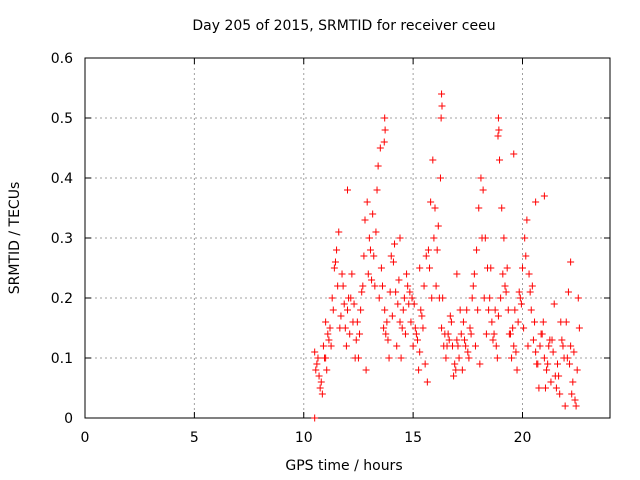  What do you see at coordinates (62, 119) in the screenshot?
I see `y-tick-label: 0.5` at bounding box center [62, 119].